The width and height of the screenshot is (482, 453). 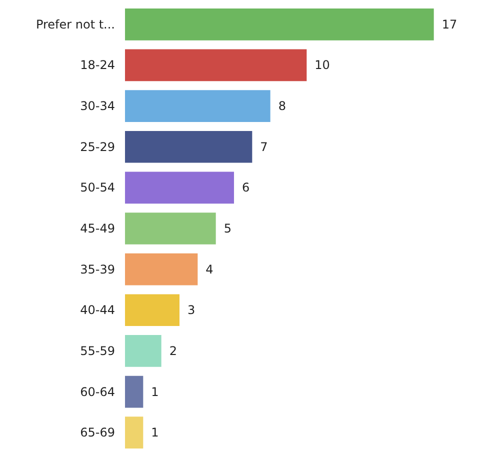 I want to click on y-tick-label: 45-49, so click(x=97, y=229).